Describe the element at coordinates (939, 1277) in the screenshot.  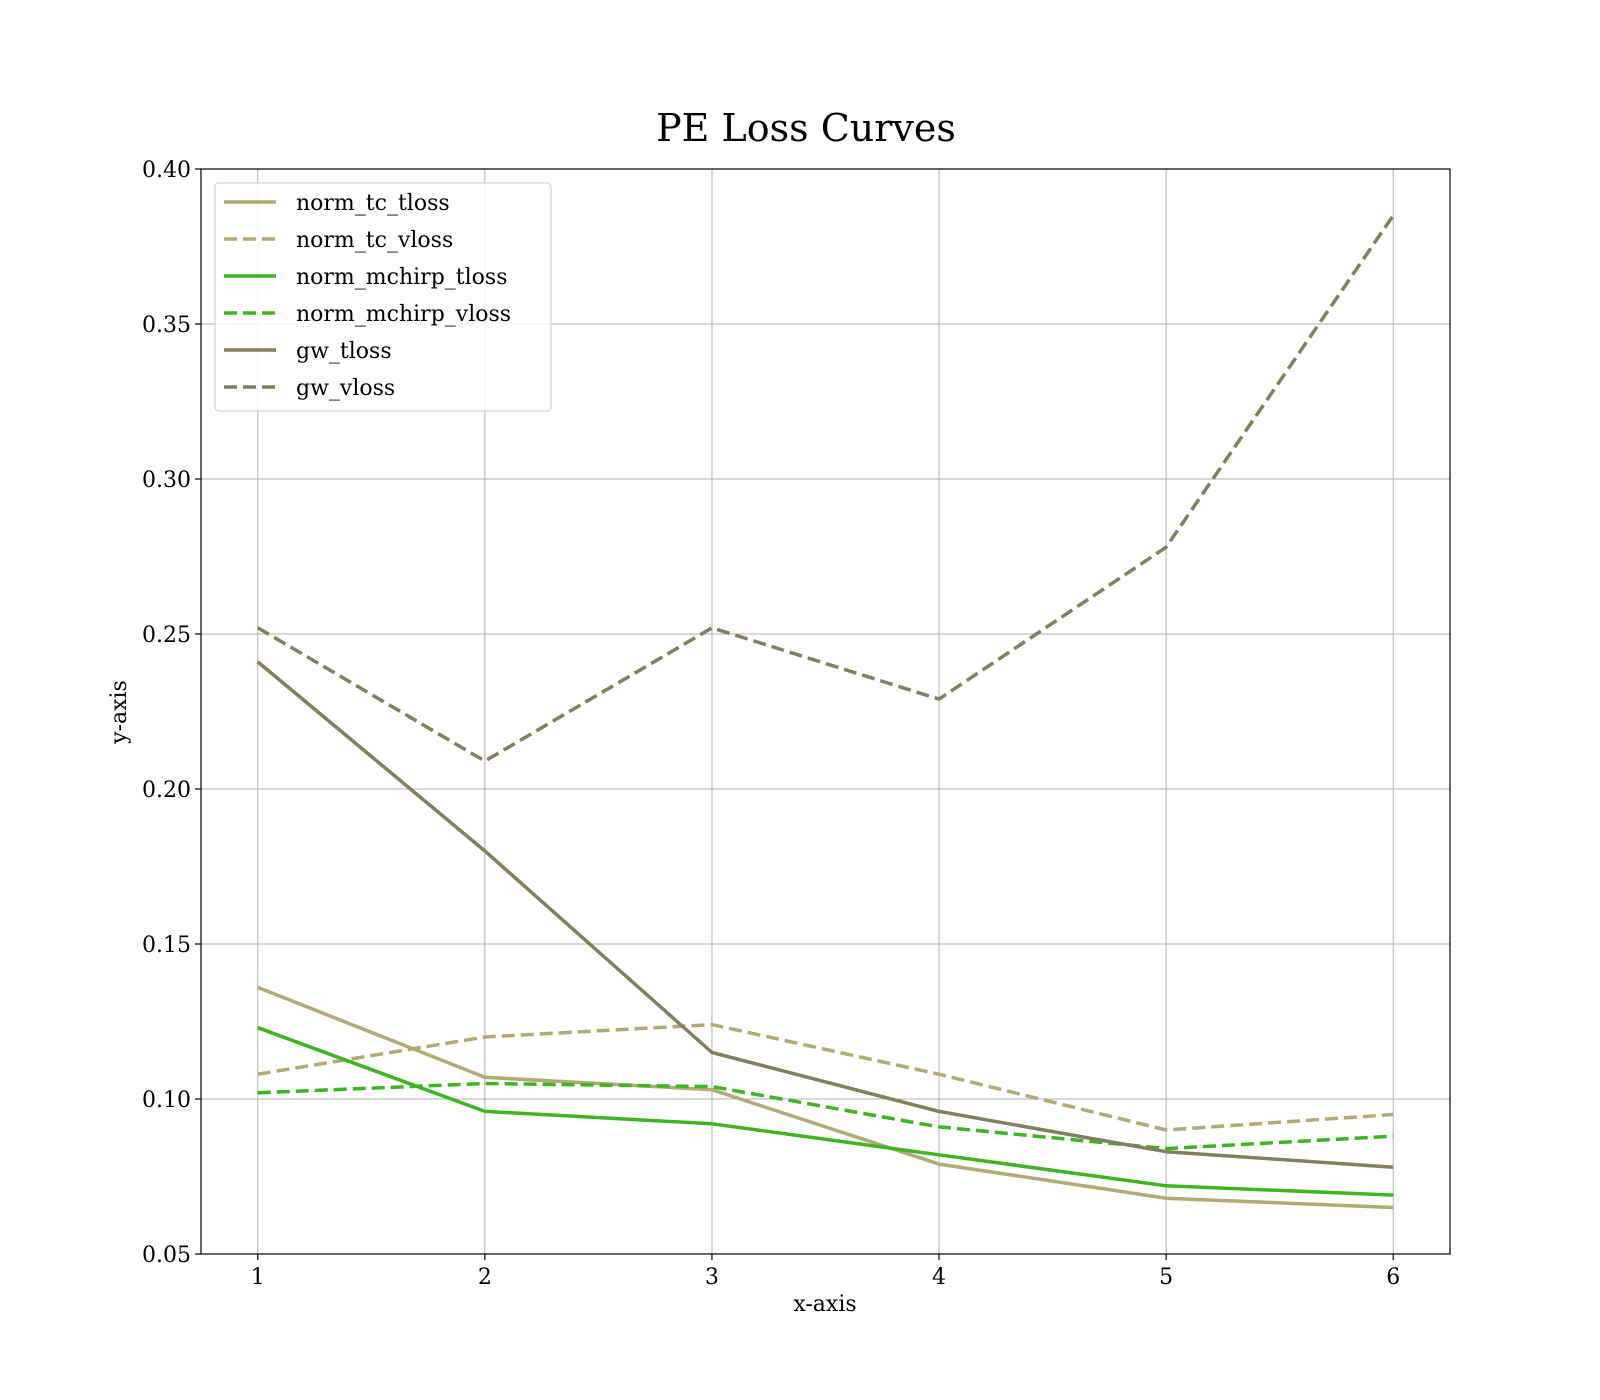
I see `x-tick-label: 4` at that location.